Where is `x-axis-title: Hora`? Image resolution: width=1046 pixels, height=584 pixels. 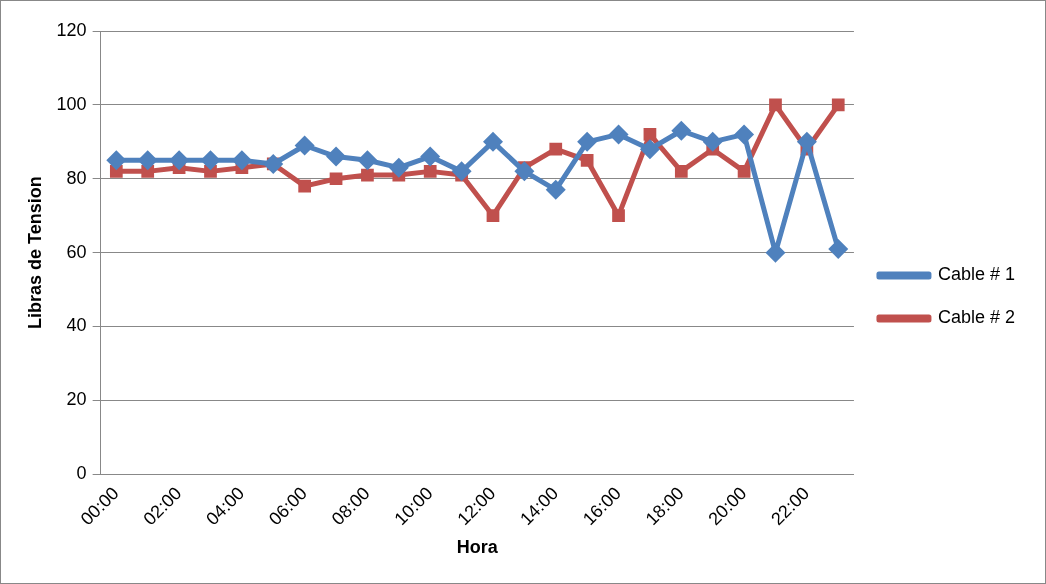 x-axis-title: Hora is located at coordinates (477, 547).